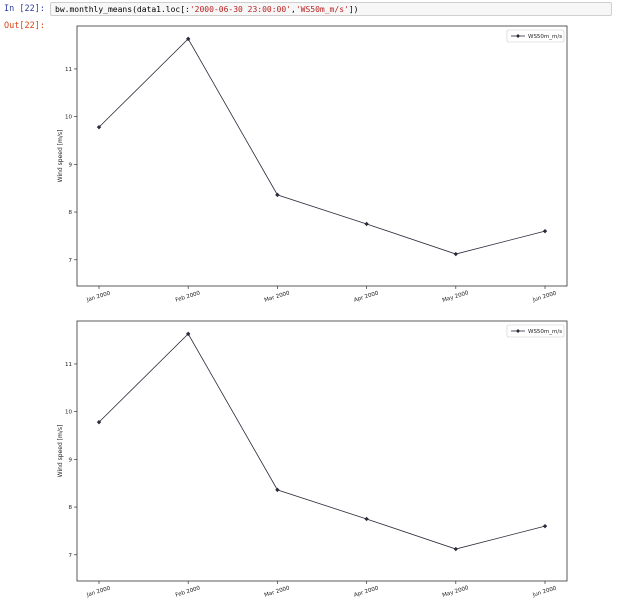 This screenshot has height=609, width=617. Describe the element at coordinates (24, 9) in the screenshot. I see `input-prompt: In [22]:` at that location.